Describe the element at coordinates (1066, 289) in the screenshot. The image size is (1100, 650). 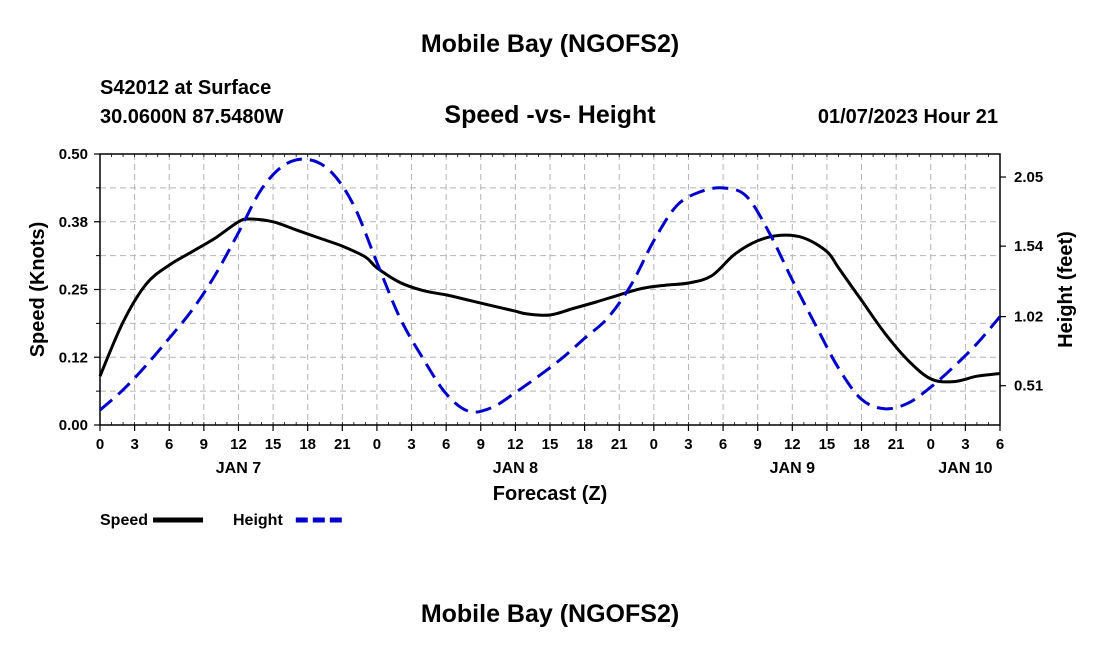
I see `y2-axis-title: Height (feet)` at that location.